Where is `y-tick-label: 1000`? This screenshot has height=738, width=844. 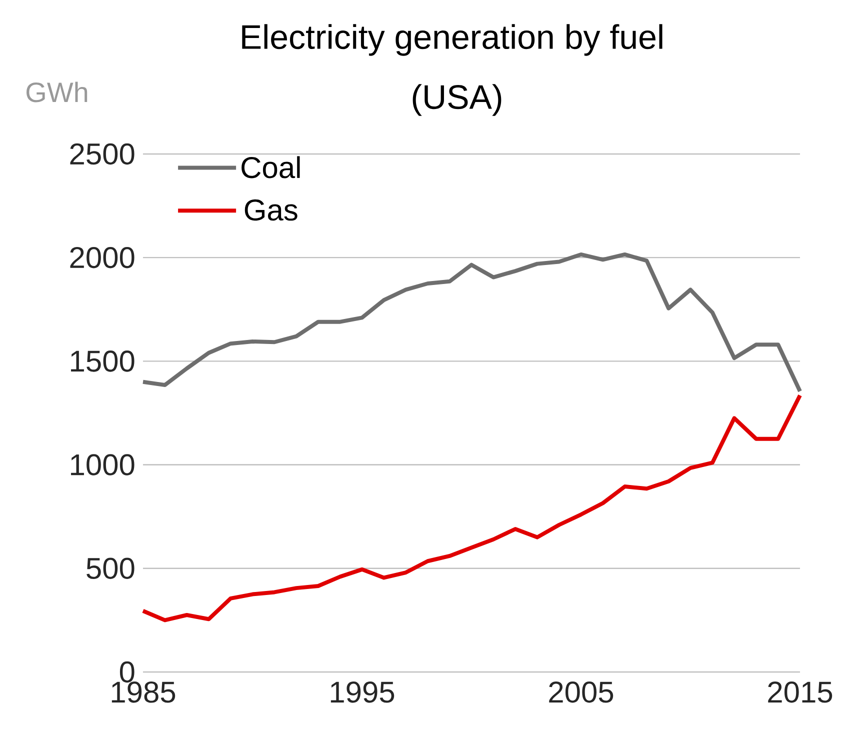
y-tick-label: 1000 is located at coordinates (102, 465).